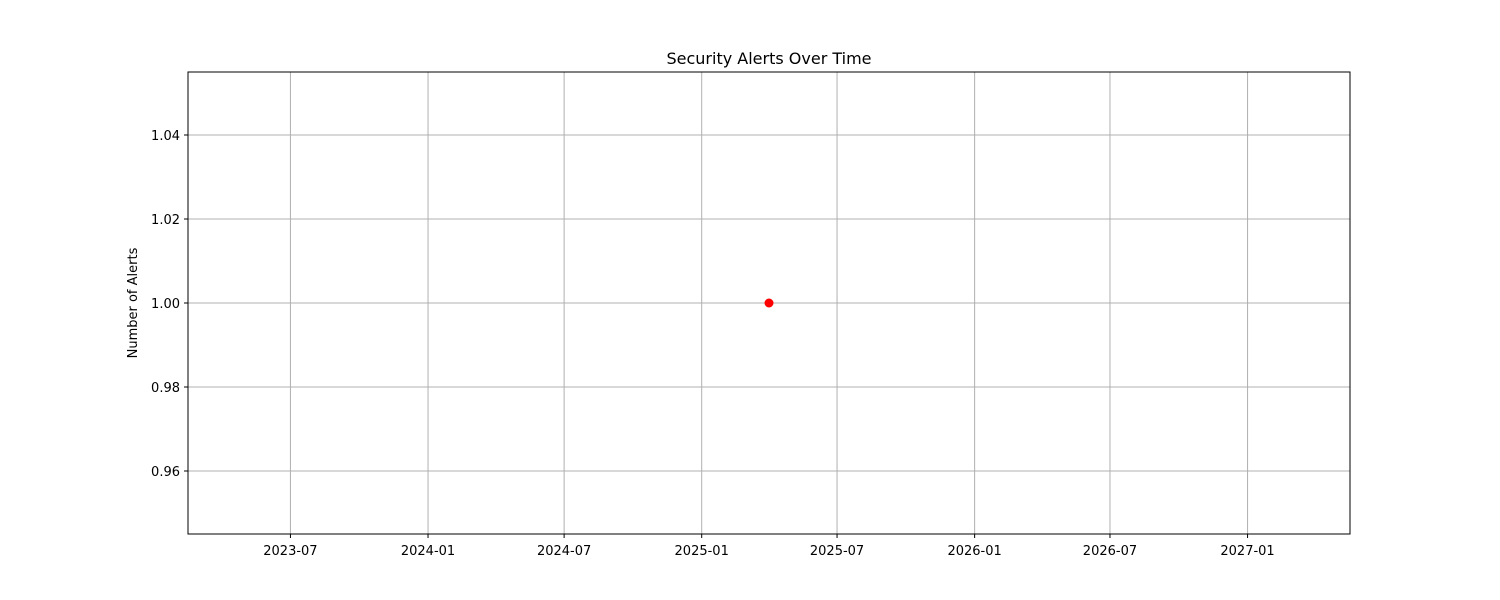 The width and height of the screenshot is (1500, 600). What do you see at coordinates (702, 551) in the screenshot?
I see `x-tick-label: 2025-01` at bounding box center [702, 551].